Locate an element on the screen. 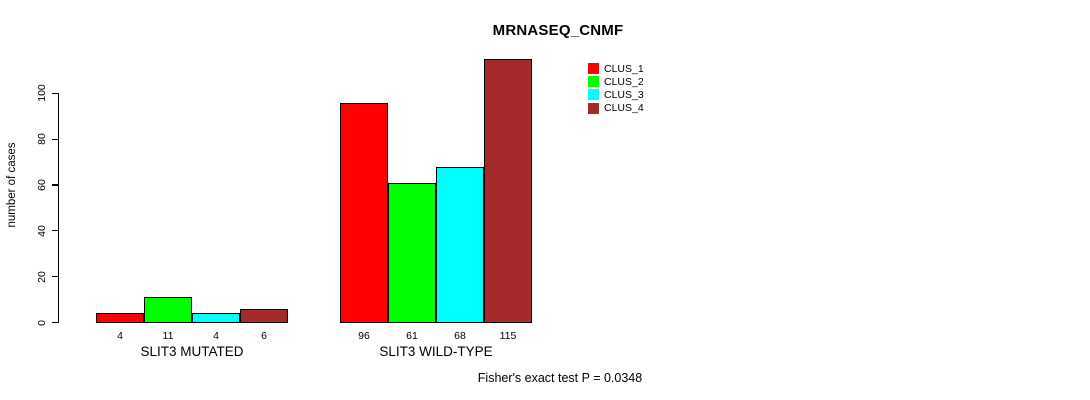 The height and width of the screenshot is (400, 1090). legend-label: CLUS_2 is located at coordinates (624, 81).